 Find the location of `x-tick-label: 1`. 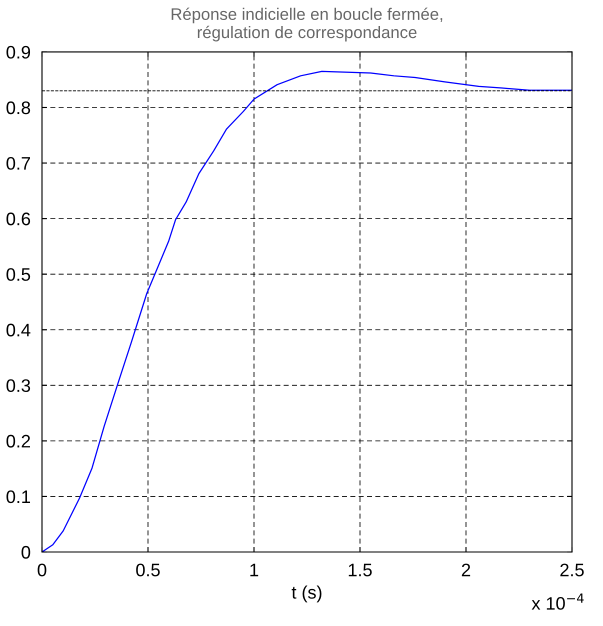

x-tick-label: 1 is located at coordinates (254, 570).